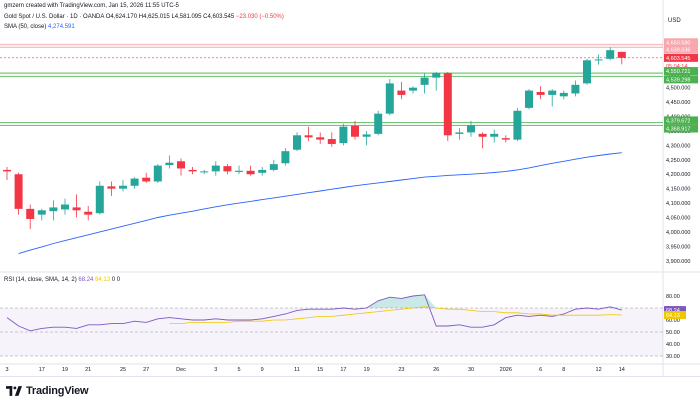 Image resolution: width=700 pixels, height=405 pixels. Describe the element at coordinates (678, 59) in the screenshot. I see `current-price-badge: 4,603.545` at that location.